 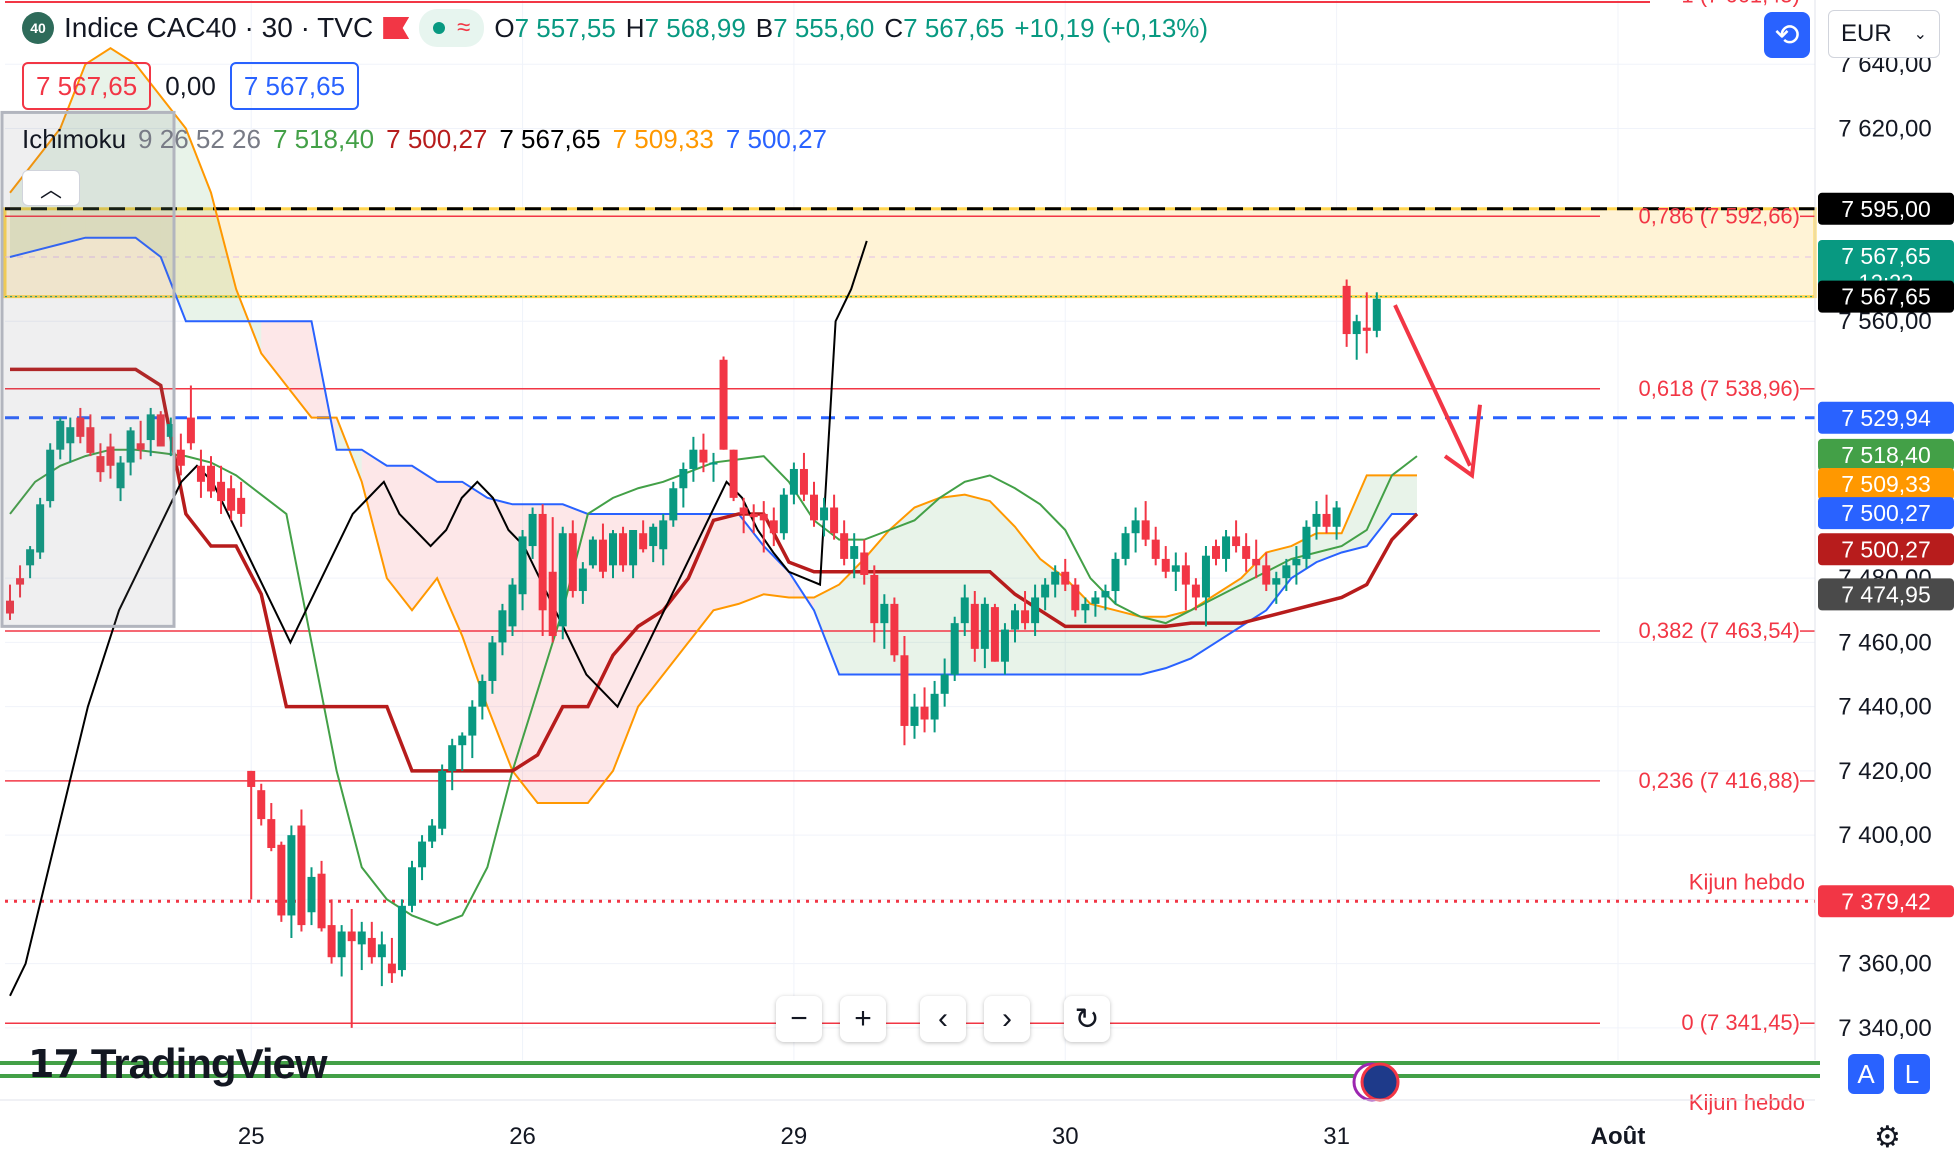 What do you see at coordinates (396, 28) in the screenshot?
I see `flag-icon` at bounding box center [396, 28].